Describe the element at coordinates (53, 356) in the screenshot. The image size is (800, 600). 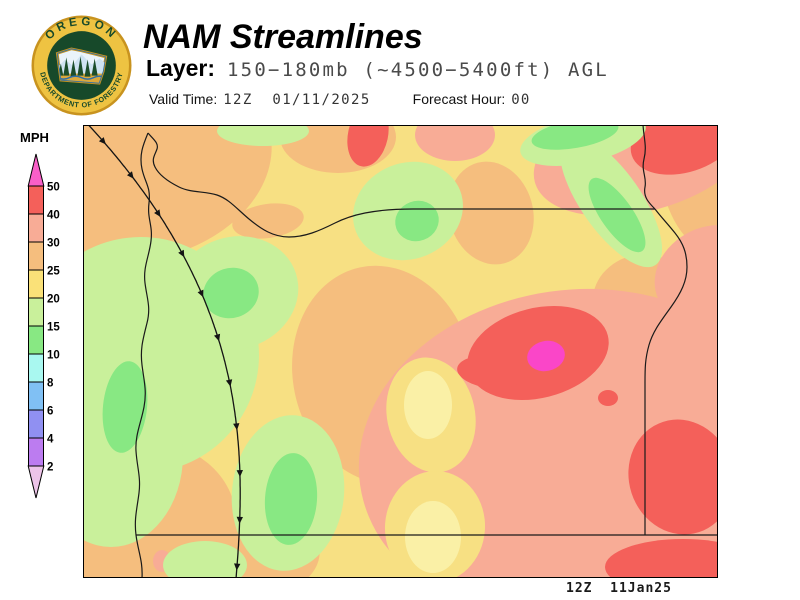
I see `legend-tick-label: 10` at that location.